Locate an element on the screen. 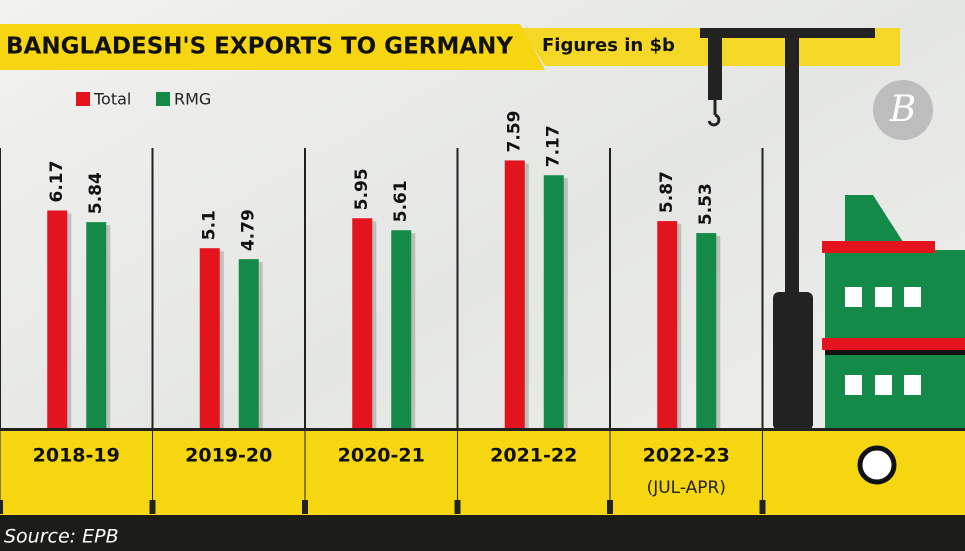 This screenshot has height=551, width=965. ship-windows is located at coordinates (883, 341).